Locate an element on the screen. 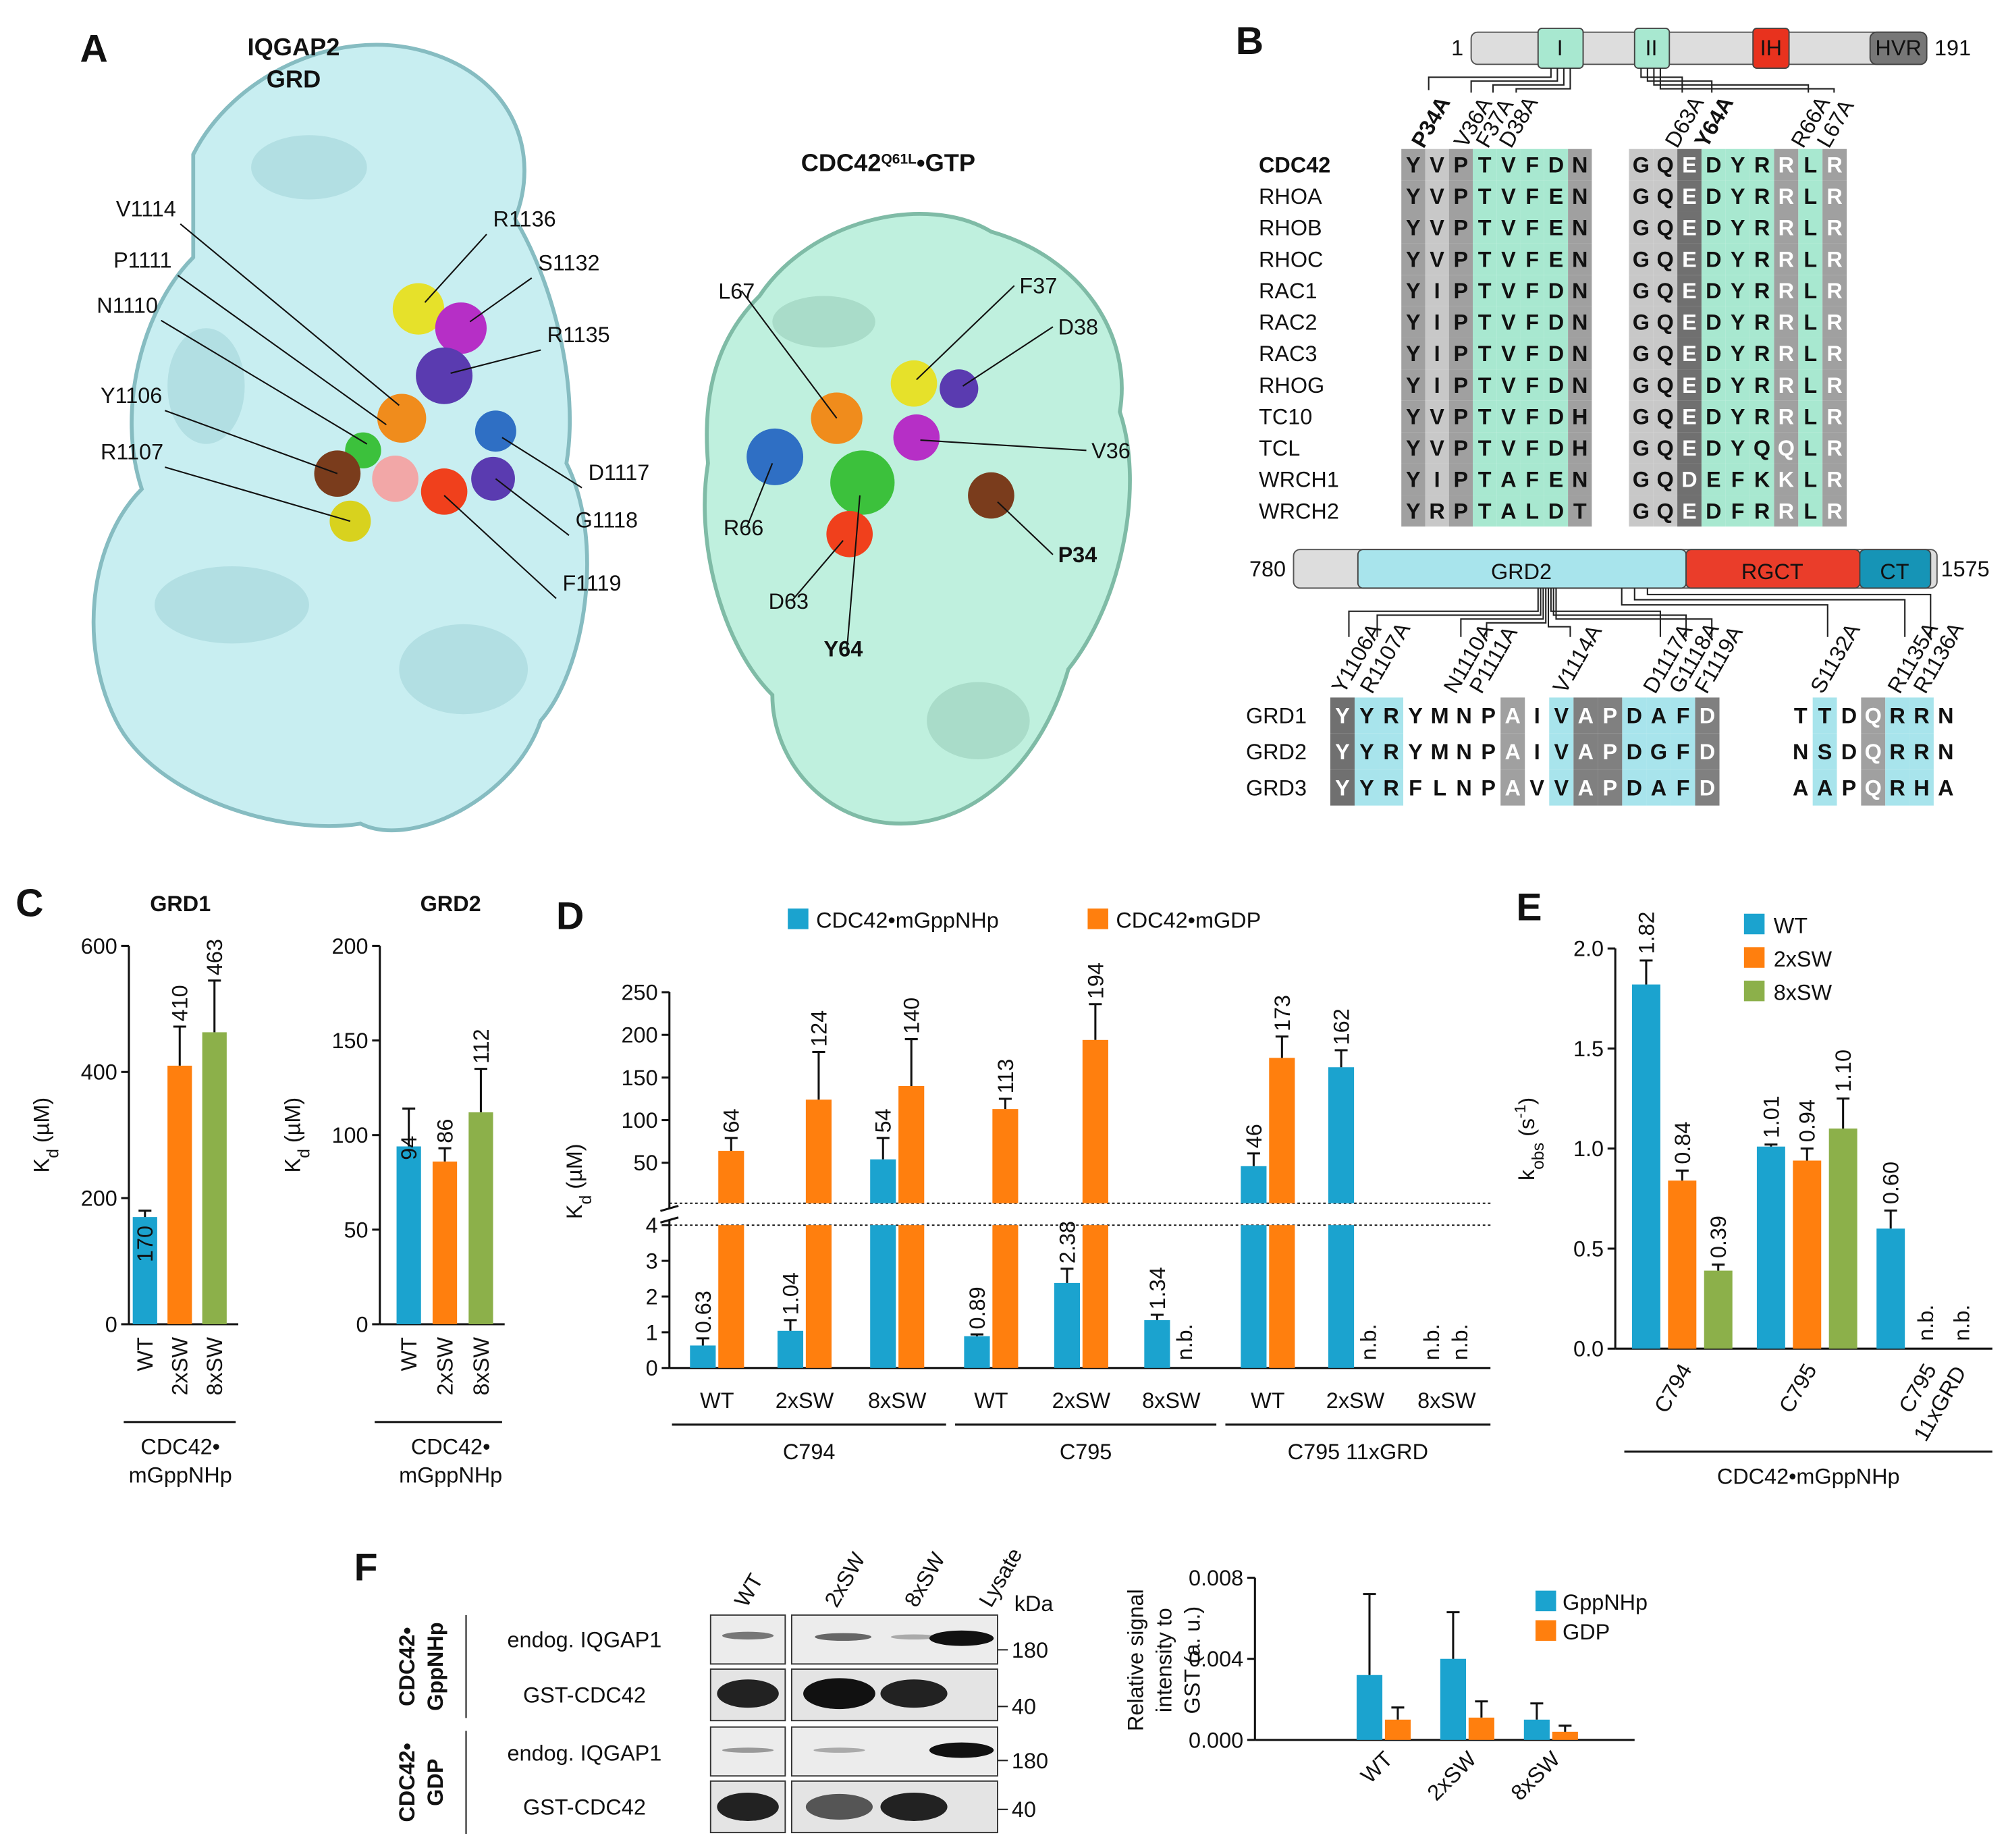 The image size is (2008, 1848). y-axis-label: intensity to is located at coordinates (1163, 1660).